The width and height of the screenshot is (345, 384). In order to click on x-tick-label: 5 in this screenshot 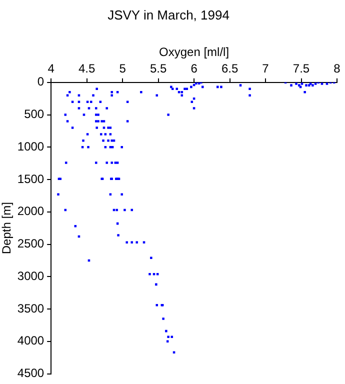, I will do `click(122, 69)`.